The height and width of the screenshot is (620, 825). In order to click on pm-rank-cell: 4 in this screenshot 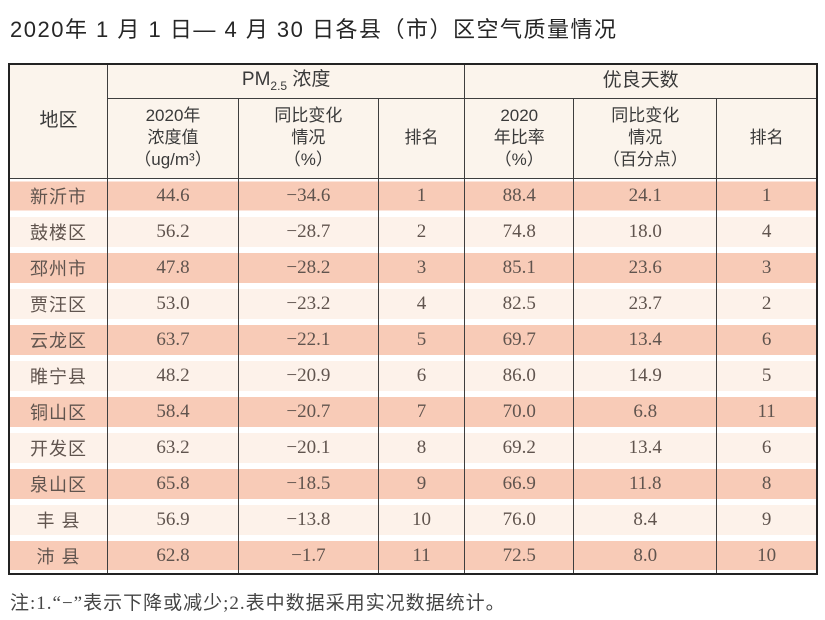, I will do `click(421, 304)`.